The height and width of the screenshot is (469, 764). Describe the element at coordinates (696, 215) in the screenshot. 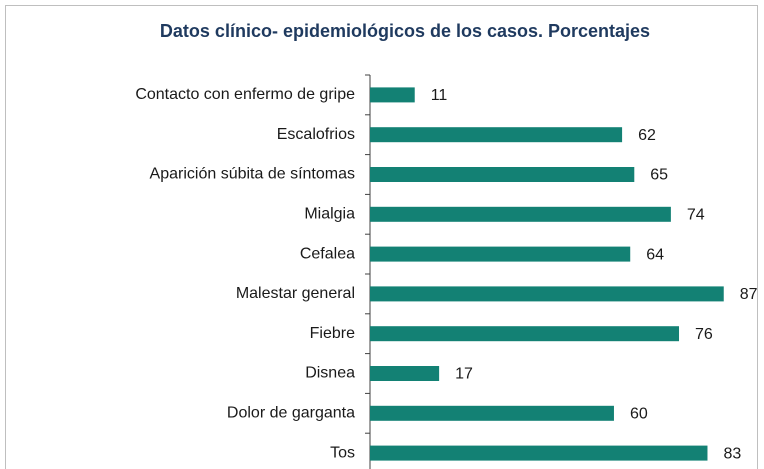

I see `value-label: 74` at that location.